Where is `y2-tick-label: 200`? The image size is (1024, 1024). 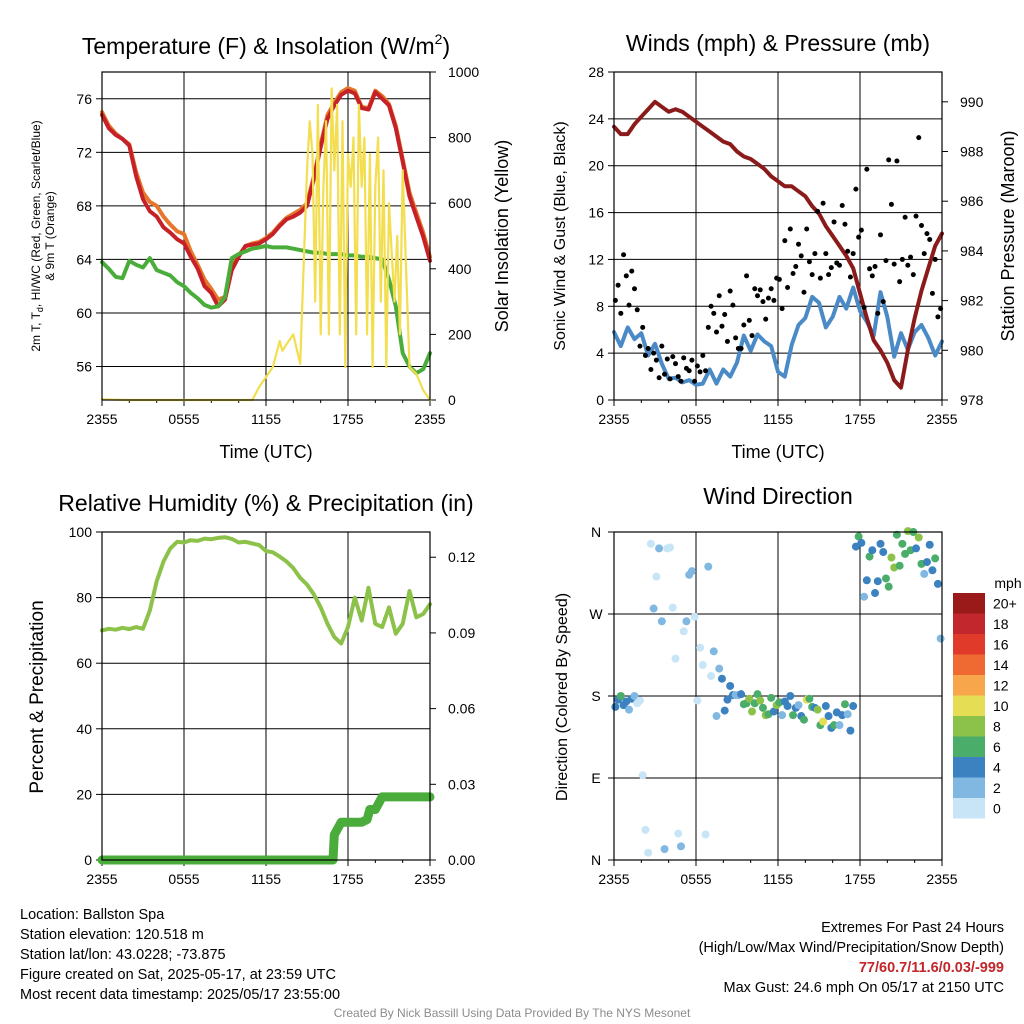
y2-tick-label: 200 is located at coordinates (460, 334).